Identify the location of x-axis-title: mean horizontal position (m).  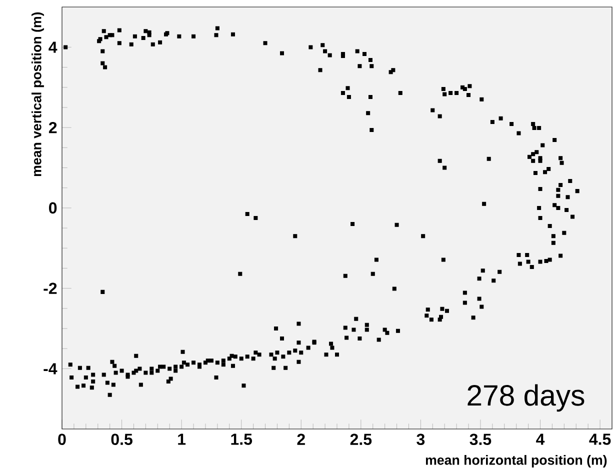
(516, 461).